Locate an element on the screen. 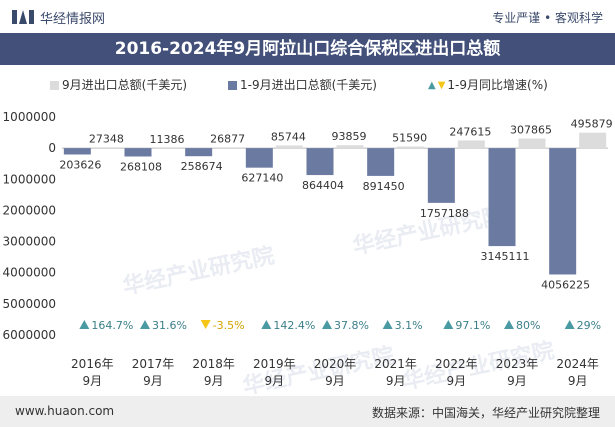  brand-name: 华经情报网 is located at coordinates (73, 19).